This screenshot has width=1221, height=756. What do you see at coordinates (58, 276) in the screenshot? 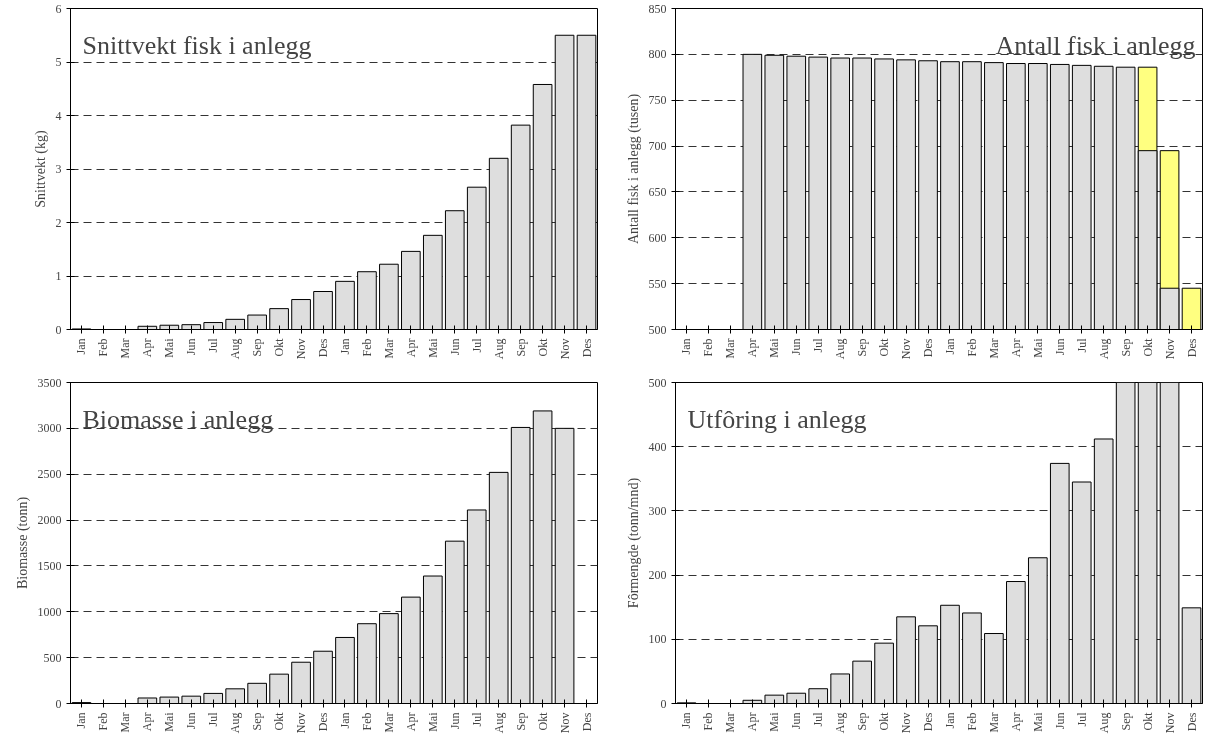
I see `y-tick-label: 1` at bounding box center [58, 276].